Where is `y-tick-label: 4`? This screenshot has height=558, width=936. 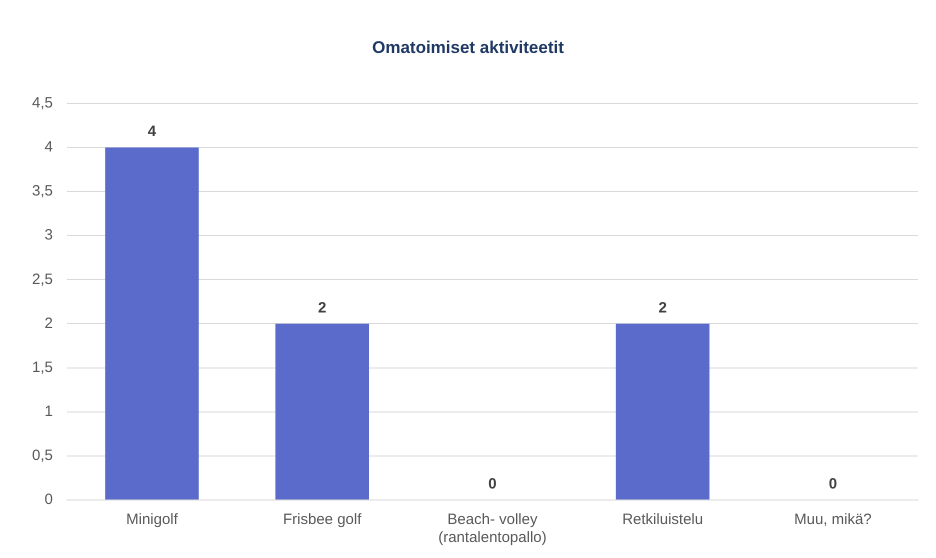 y-tick-label: 4 is located at coordinates (48, 147).